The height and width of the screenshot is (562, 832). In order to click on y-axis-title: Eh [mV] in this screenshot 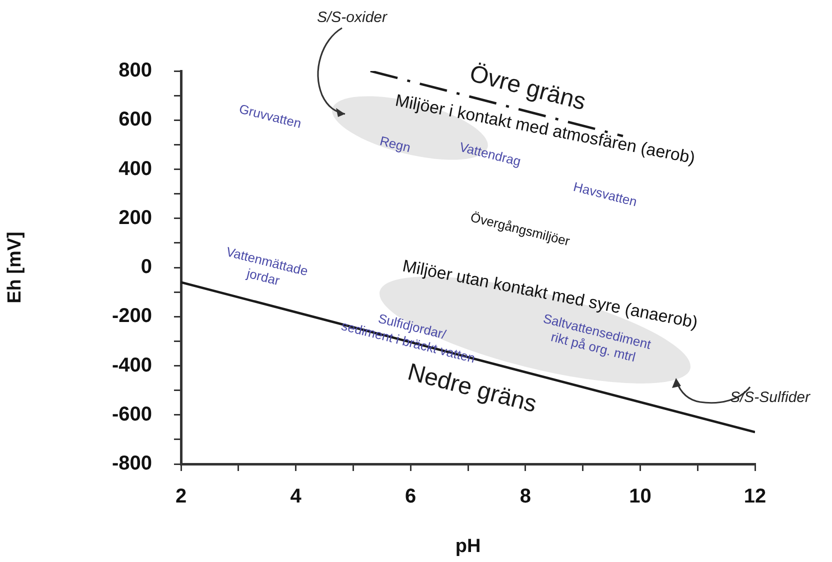, I will do `click(15, 268)`.